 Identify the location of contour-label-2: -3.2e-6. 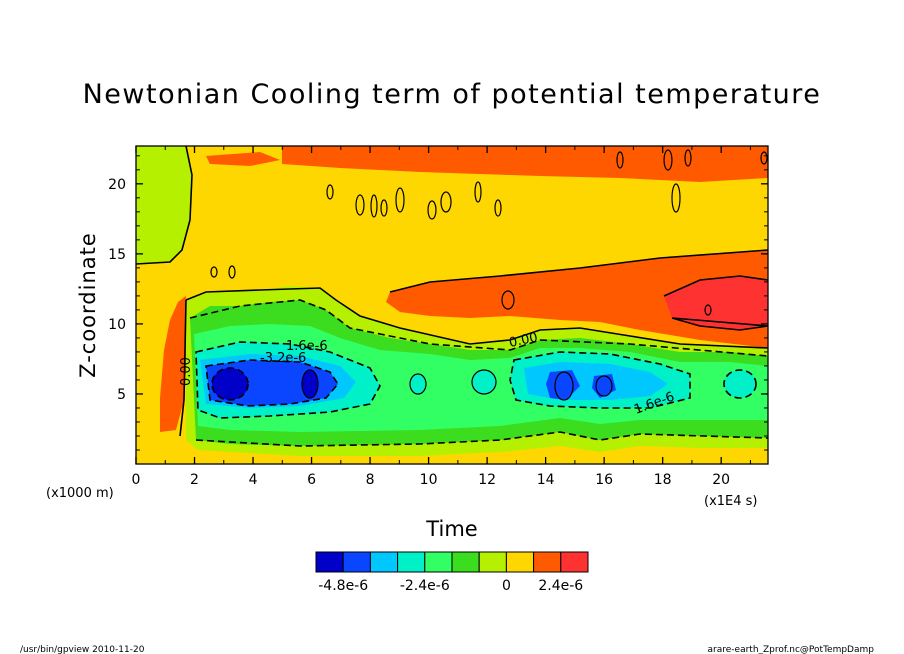
(283, 358).